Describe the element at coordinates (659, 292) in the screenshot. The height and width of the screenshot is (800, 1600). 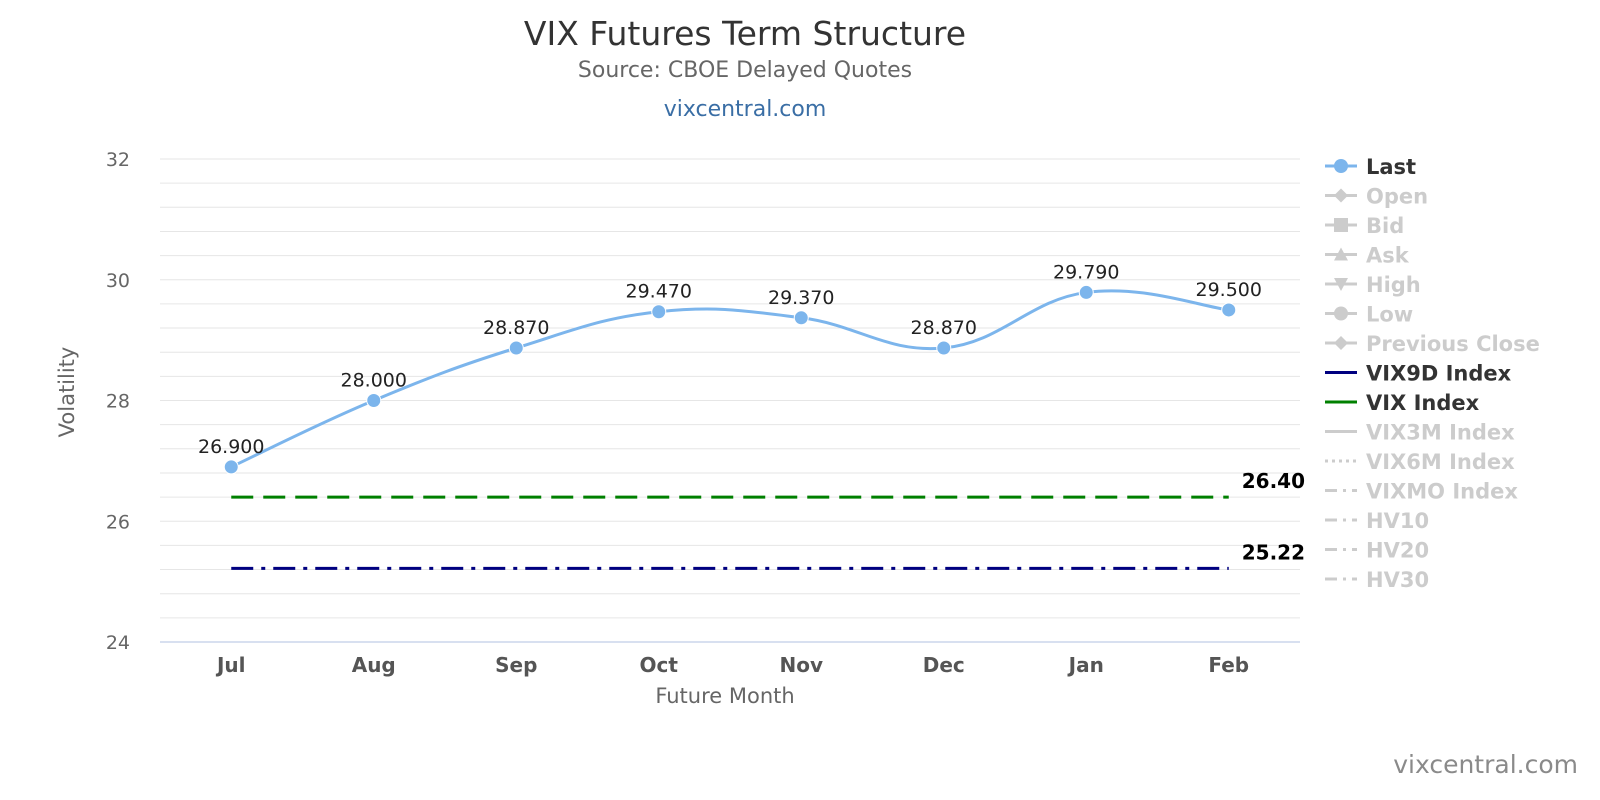
I see `data-label: 29.470` at that location.